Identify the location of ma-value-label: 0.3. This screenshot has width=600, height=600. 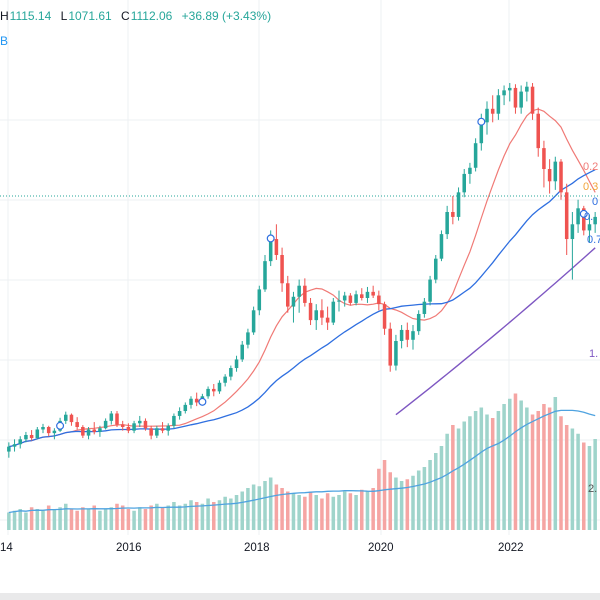
(590, 187).